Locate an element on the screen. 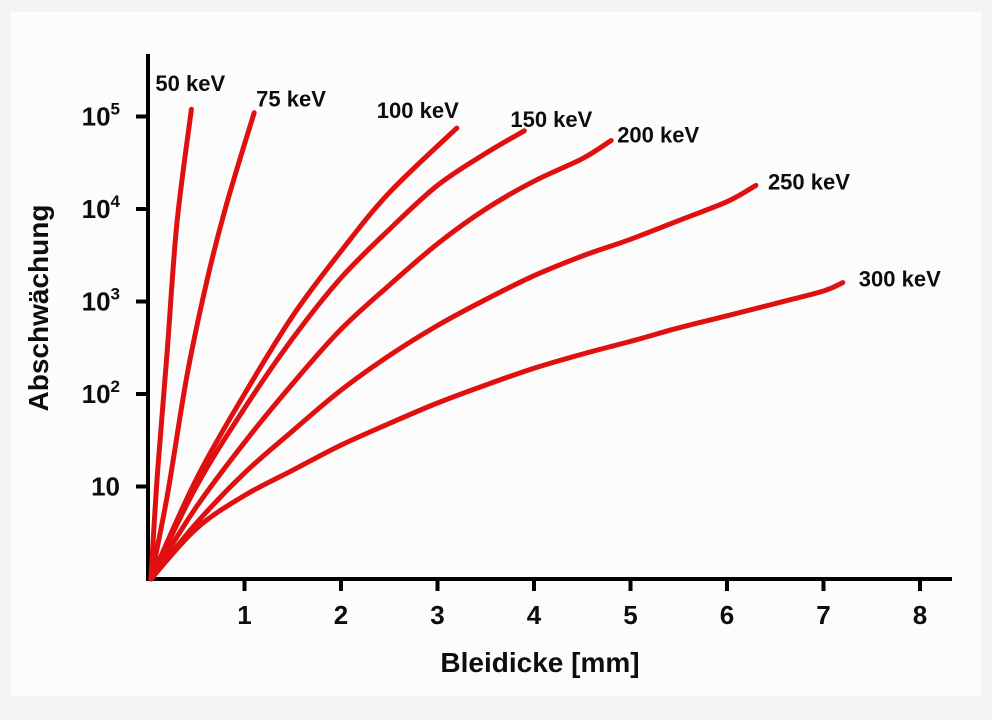 This screenshot has width=992, height=720. curve-label: 150 keV is located at coordinates (551, 119).